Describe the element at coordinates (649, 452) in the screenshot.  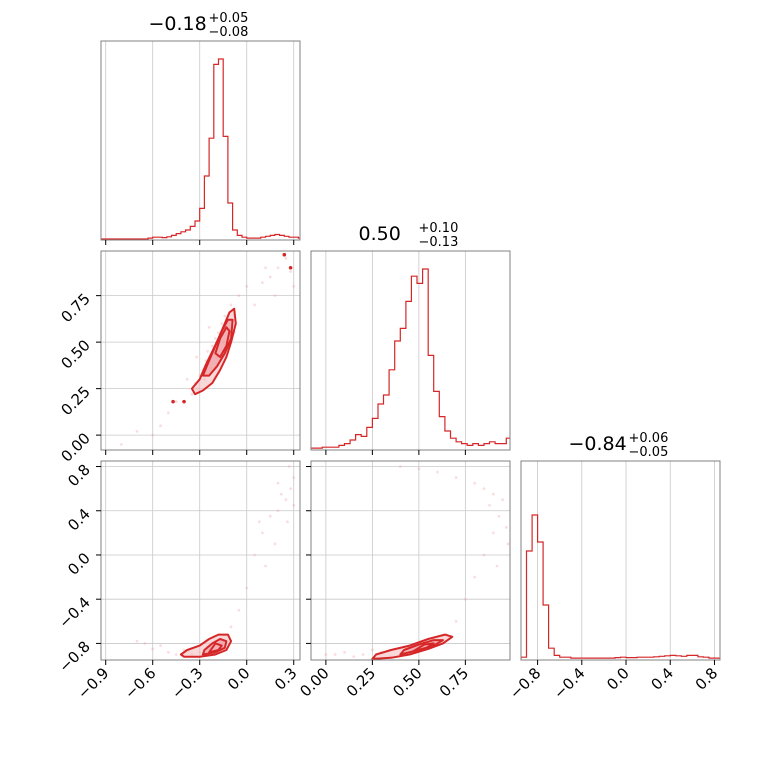
I see `param-title-lower-2: −0.05` at that location.